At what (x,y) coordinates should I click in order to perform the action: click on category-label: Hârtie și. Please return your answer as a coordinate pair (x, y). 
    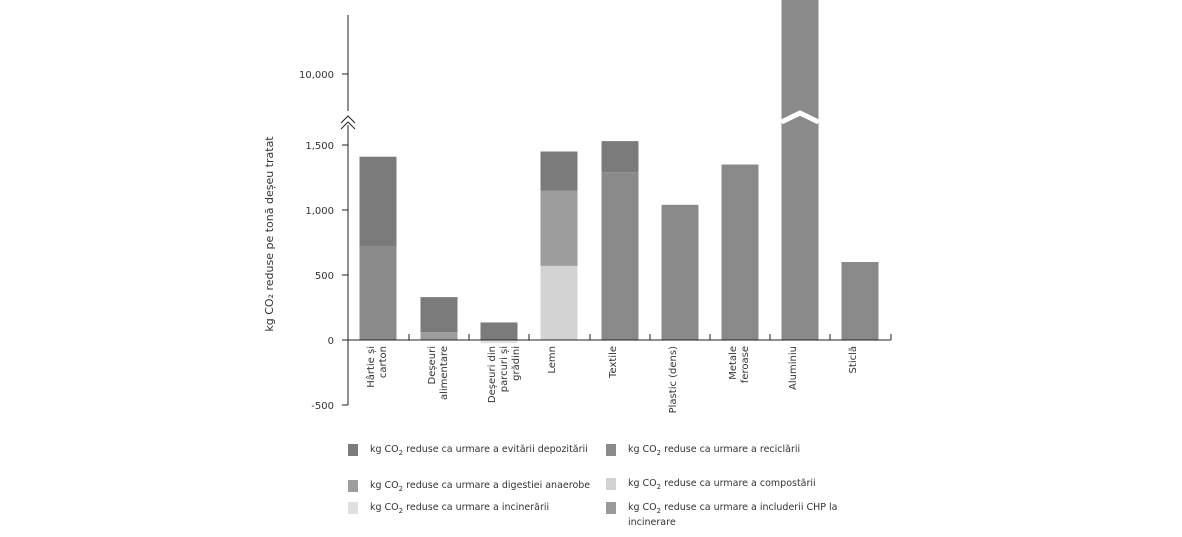
    Looking at the image, I should click on (371, 367).